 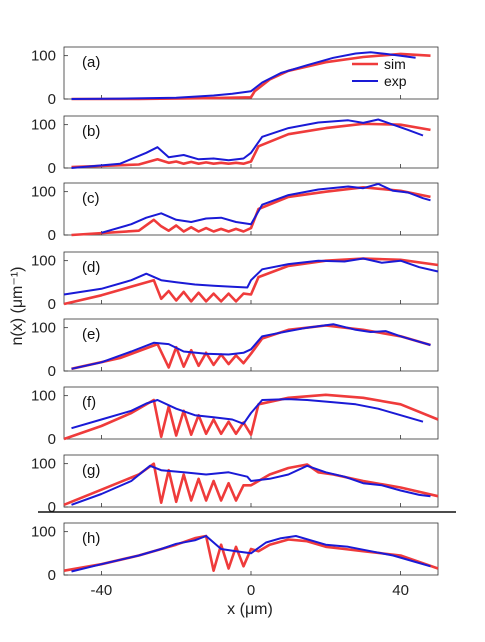 I want to click on x-tick-labels: -40 0 40, so click(x=250, y=590).